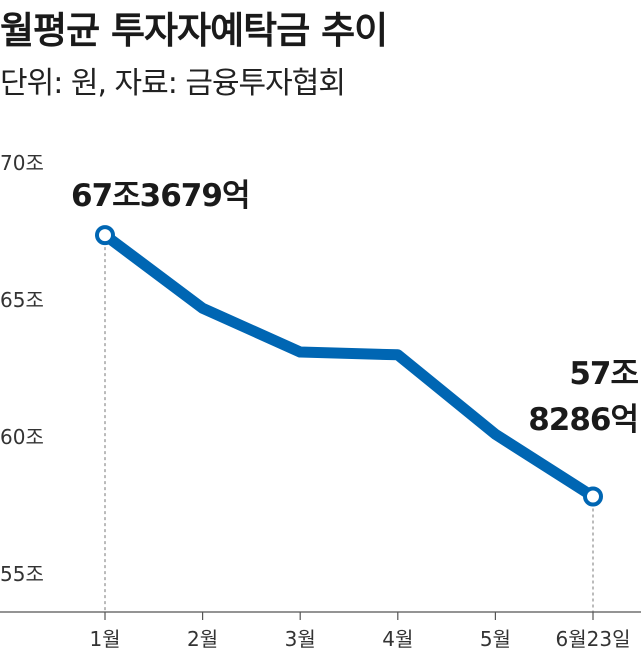  What do you see at coordinates (300, 639) in the screenshot?
I see `x-tick-label: 3월` at bounding box center [300, 639].